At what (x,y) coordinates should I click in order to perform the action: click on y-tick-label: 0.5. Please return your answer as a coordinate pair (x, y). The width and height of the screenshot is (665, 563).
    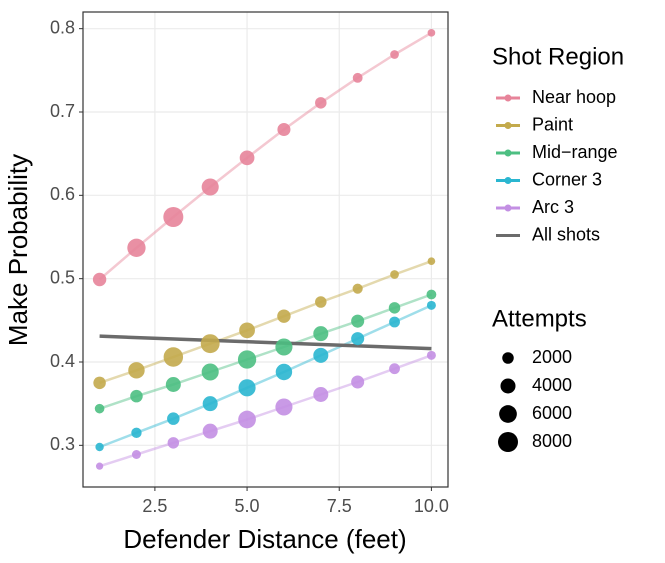
    Looking at the image, I should click on (62, 277).